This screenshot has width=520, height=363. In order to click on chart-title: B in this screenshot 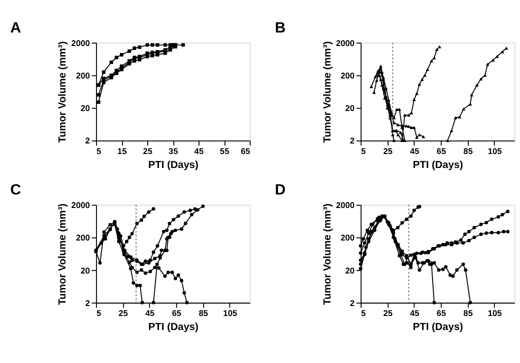, I will do `click(280, 28)`.